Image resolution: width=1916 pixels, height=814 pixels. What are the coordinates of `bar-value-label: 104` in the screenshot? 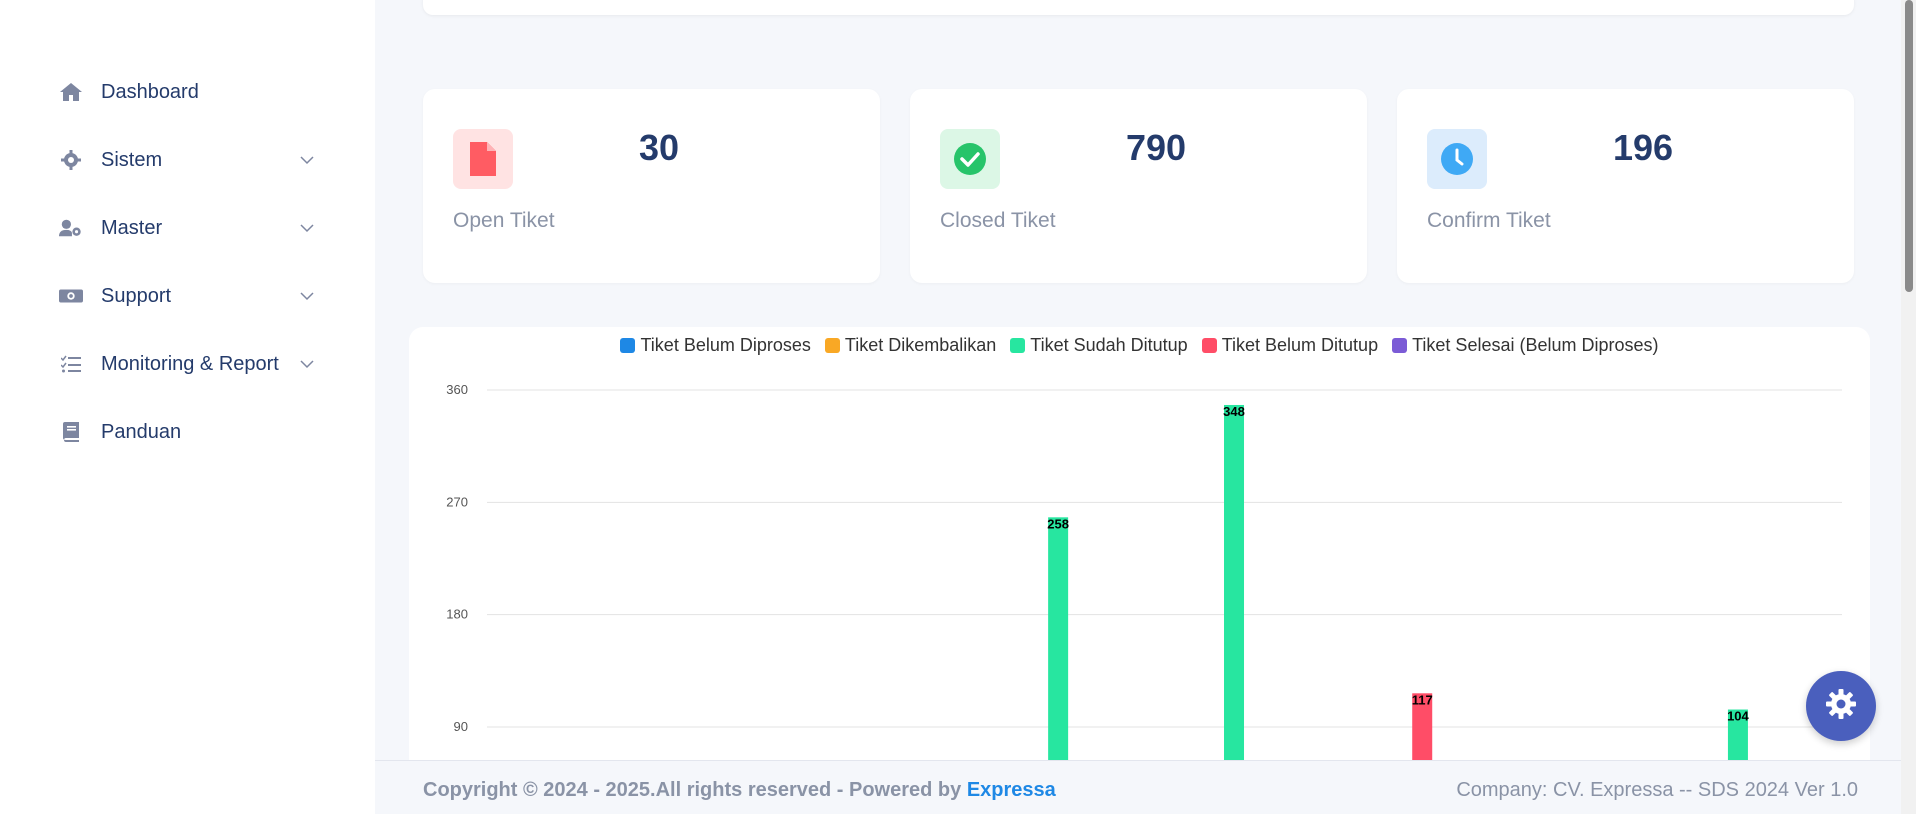 It's located at (1738, 716).